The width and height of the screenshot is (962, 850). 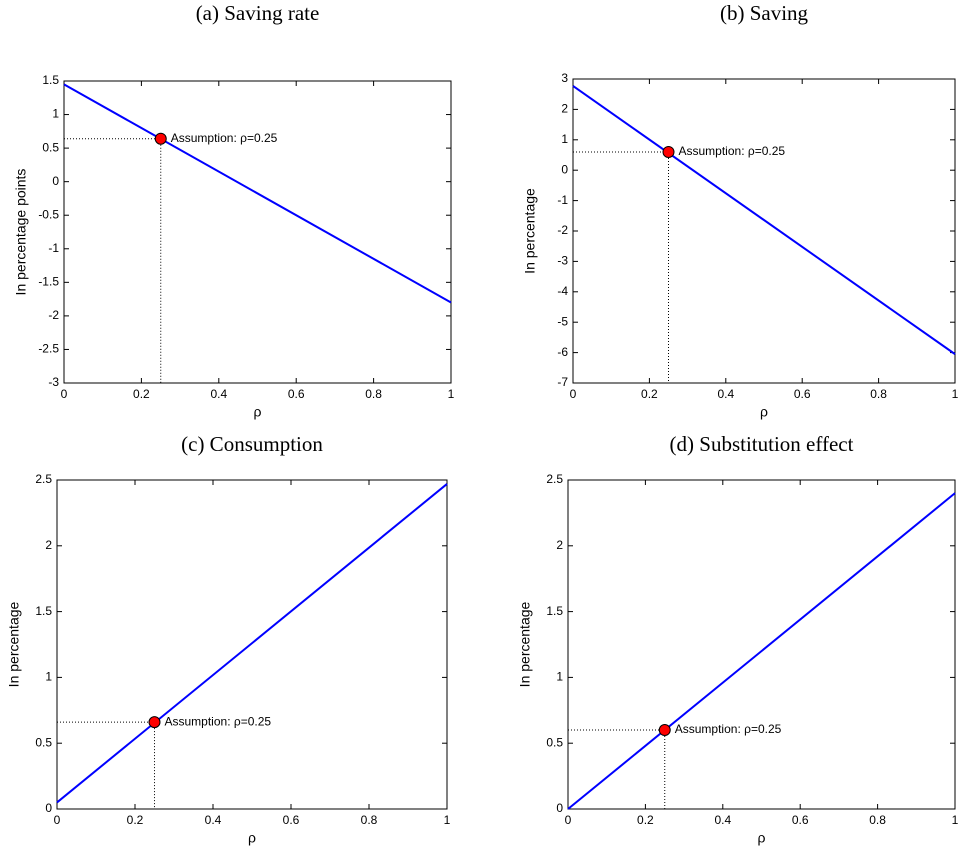 I want to click on panel-title: (b) Saving, so click(x=764, y=13).